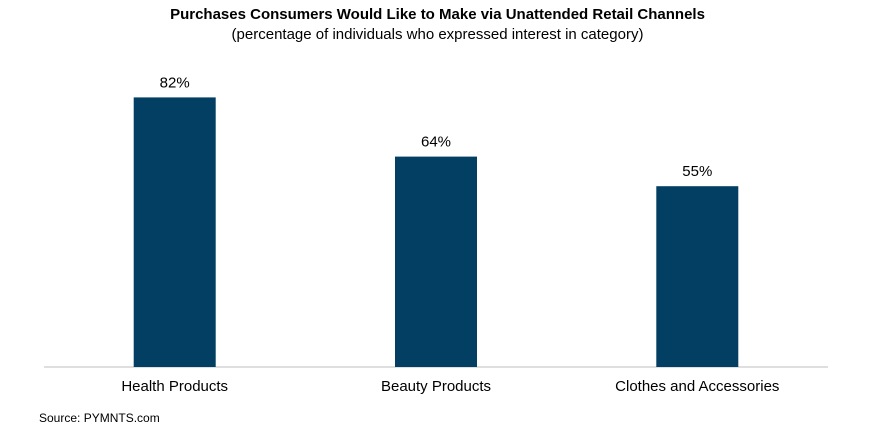 The image size is (875, 426). What do you see at coordinates (99, 418) in the screenshot?
I see `source-note: Source: PYMNTS.com` at bounding box center [99, 418].